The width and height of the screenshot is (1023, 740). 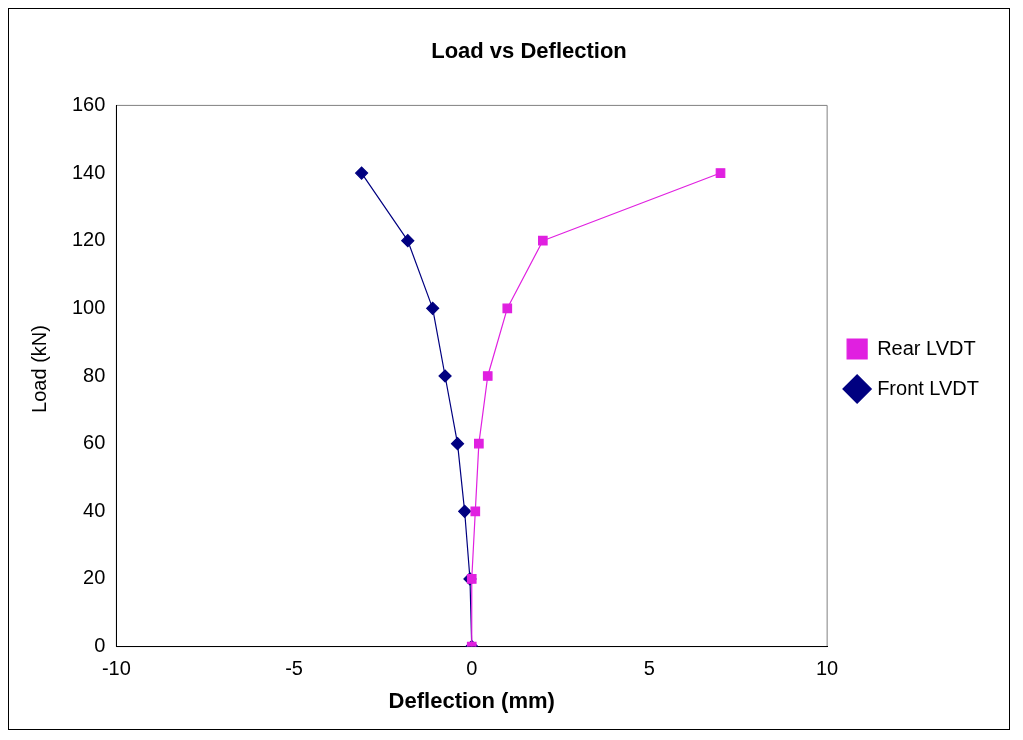 What do you see at coordinates (471, 700) in the screenshot?
I see `x-axis-title: Deflection (mm)` at bounding box center [471, 700].